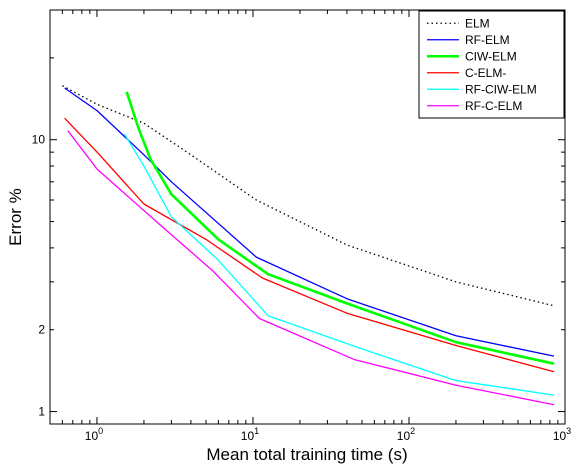  What do you see at coordinates (39, 140) in the screenshot?
I see `y-tick-label: 10` at bounding box center [39, 140].